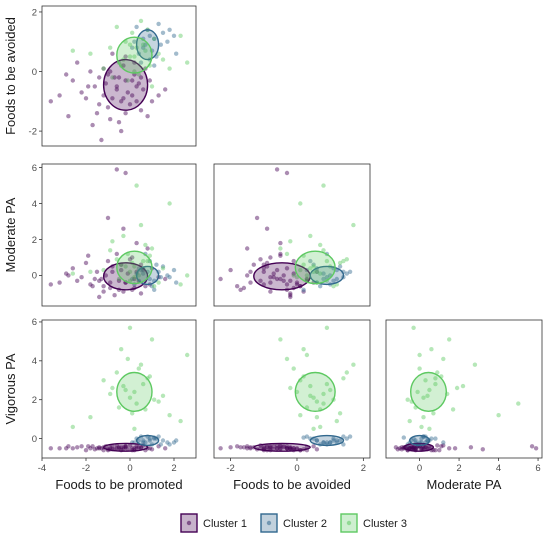 The height and width of the screenshot is (549, 550). I want to click on x-tick-label: 0, so click(129, 468).